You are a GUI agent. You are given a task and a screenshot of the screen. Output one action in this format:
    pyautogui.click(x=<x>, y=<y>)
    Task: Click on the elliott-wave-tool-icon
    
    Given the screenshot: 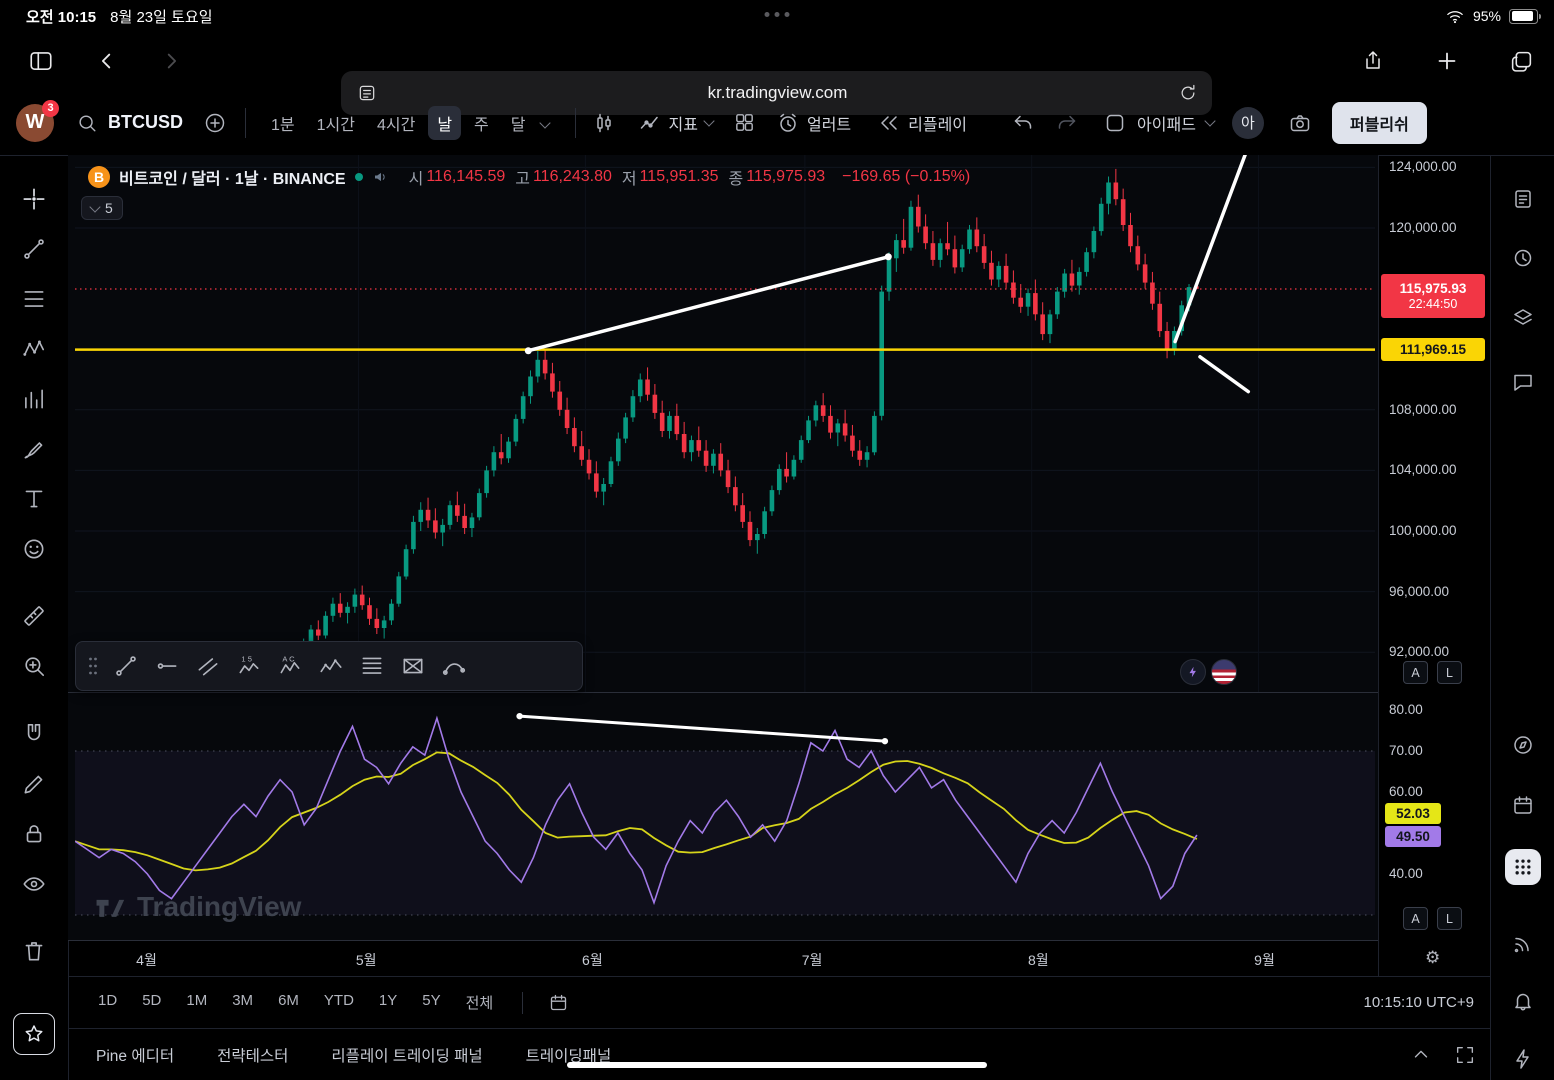 What is the action you would take?
    pyautogui.click(x=331, y=666)
    